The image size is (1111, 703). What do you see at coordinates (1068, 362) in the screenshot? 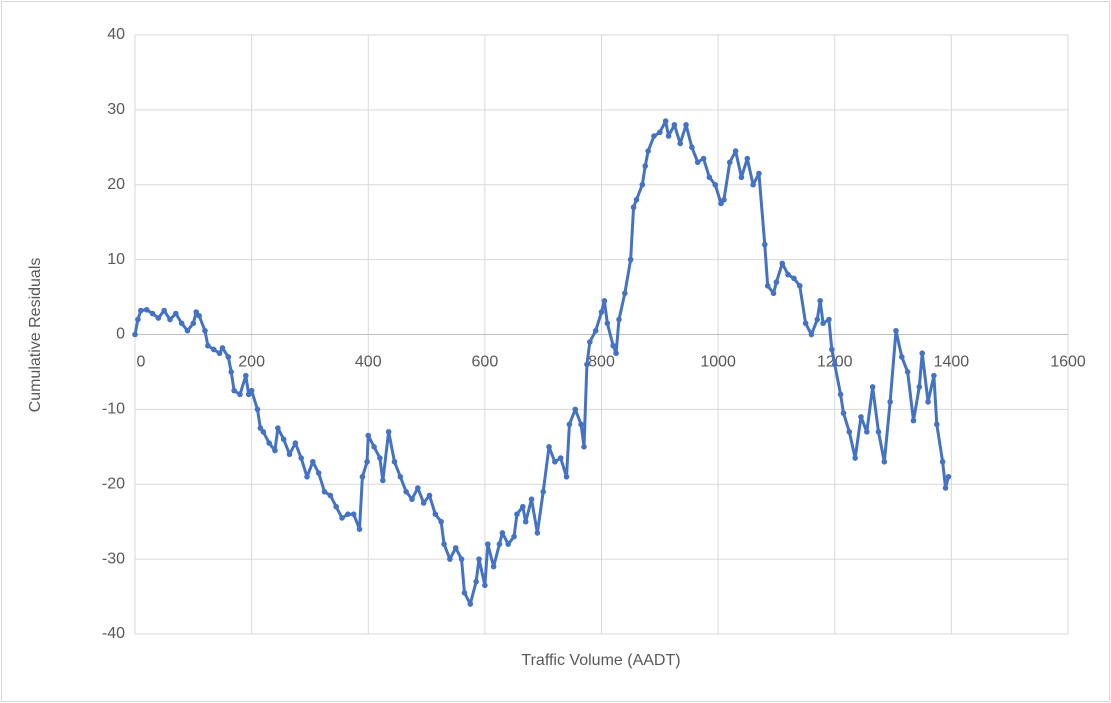
I see `x-tick-label: 1600` at bounding box center [1068, 362].